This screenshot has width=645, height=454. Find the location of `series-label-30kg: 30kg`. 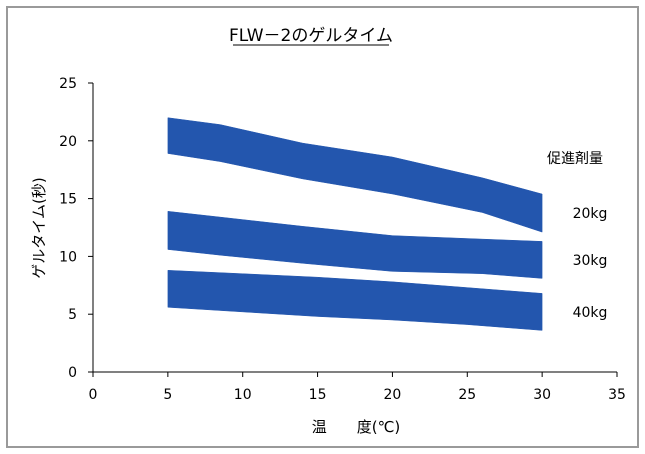

series-label-30kg: 30kg is located at coordinates (590, 261).